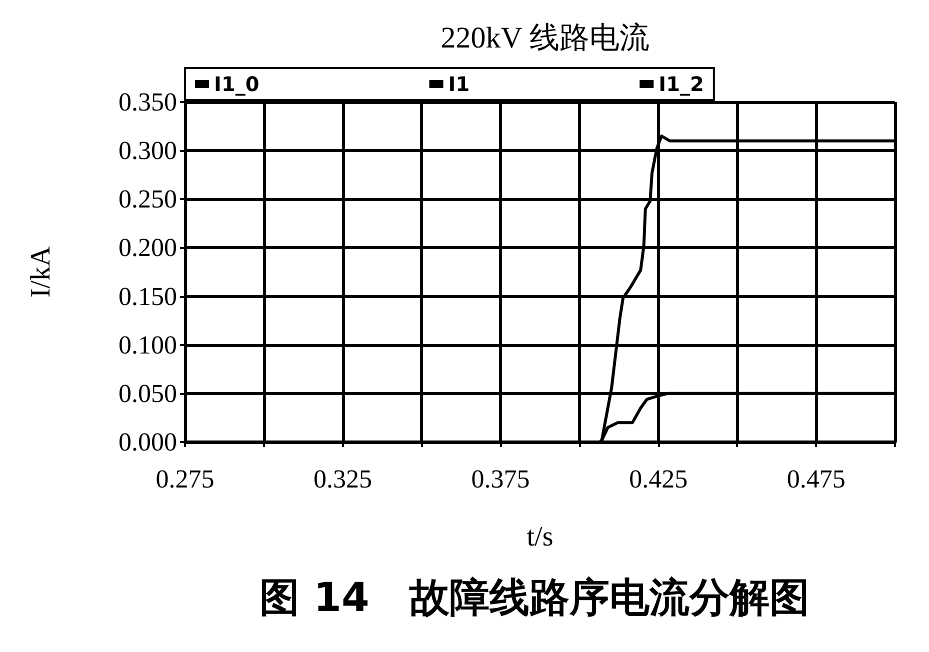 Image resolution: width=929 pixels, height=652 pixels. Describe the element at coordinates (147, 345) in the screenshot. I see `y-tick-label: 0.100` at that location.